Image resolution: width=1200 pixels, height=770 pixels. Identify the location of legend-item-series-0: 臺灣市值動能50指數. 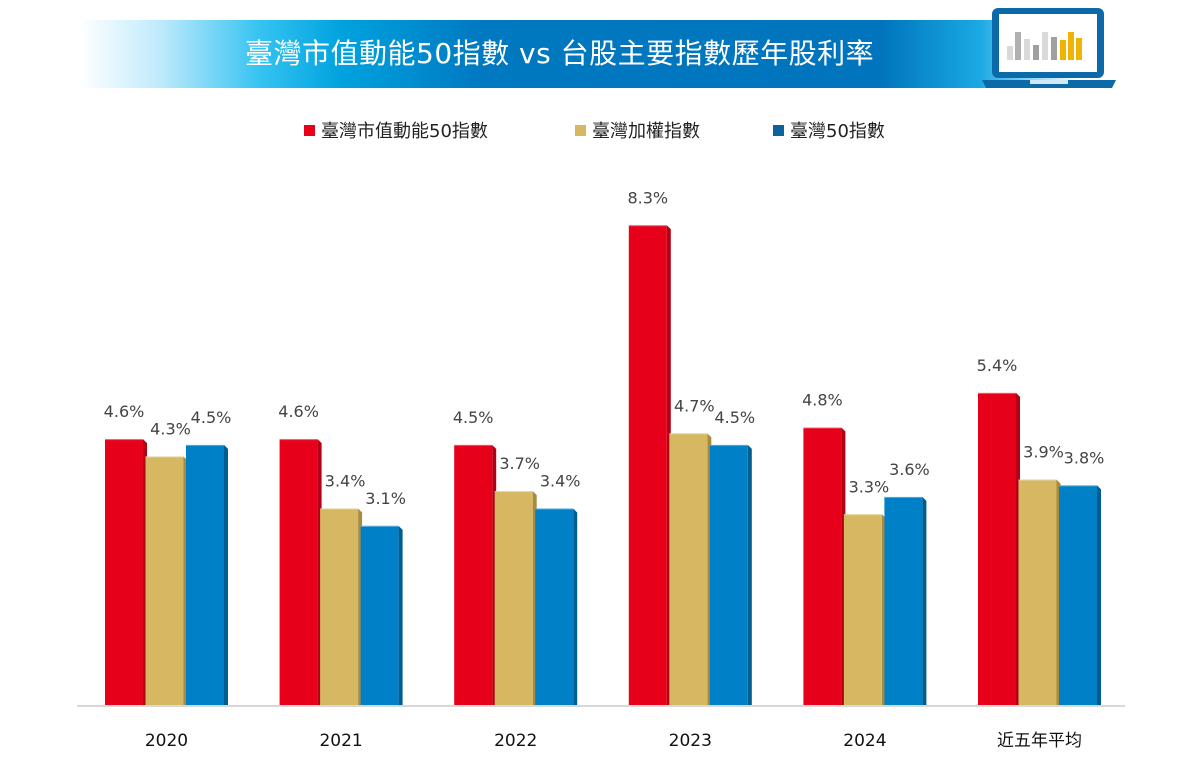
(396, 132).